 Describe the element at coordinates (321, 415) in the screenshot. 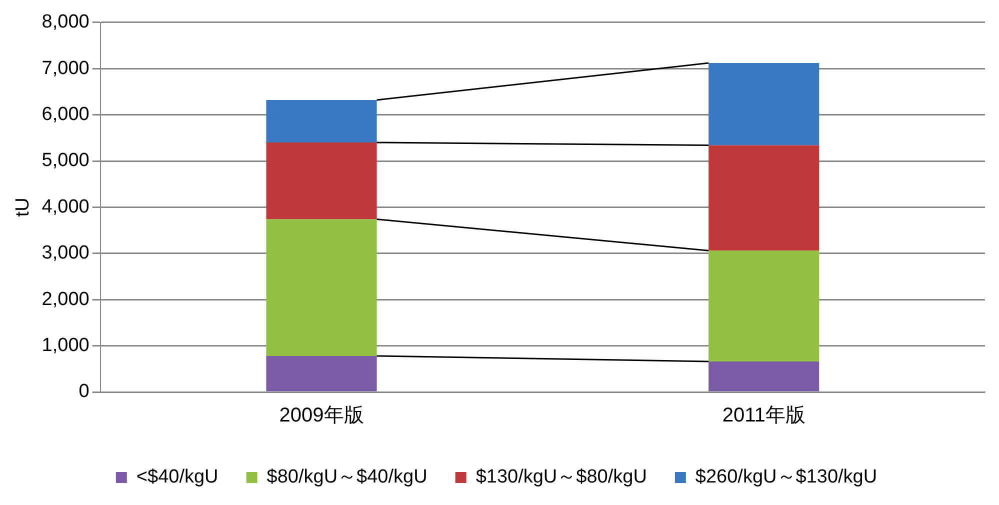

I see `x-tick-label: 2009年版` at that location.